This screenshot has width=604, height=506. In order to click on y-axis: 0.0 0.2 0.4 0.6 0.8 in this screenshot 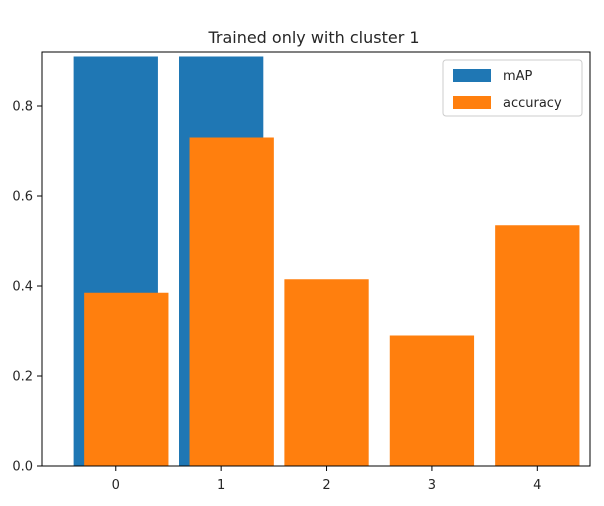, I will do `click(27, 287)`.